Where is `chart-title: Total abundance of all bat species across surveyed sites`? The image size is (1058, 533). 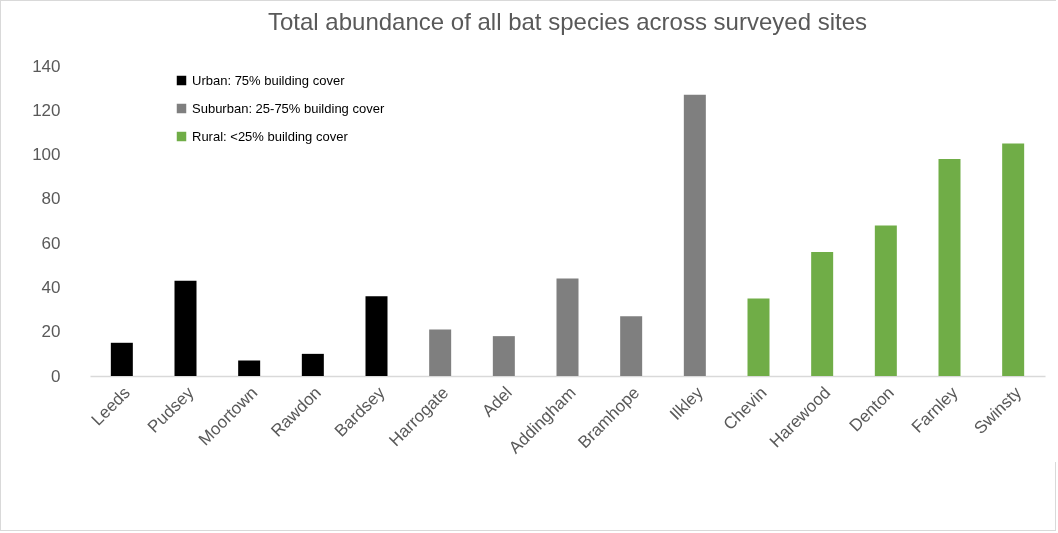
chart-title: Total abundance of all bat species across surveyed sites is located at coordinates (567, 21).